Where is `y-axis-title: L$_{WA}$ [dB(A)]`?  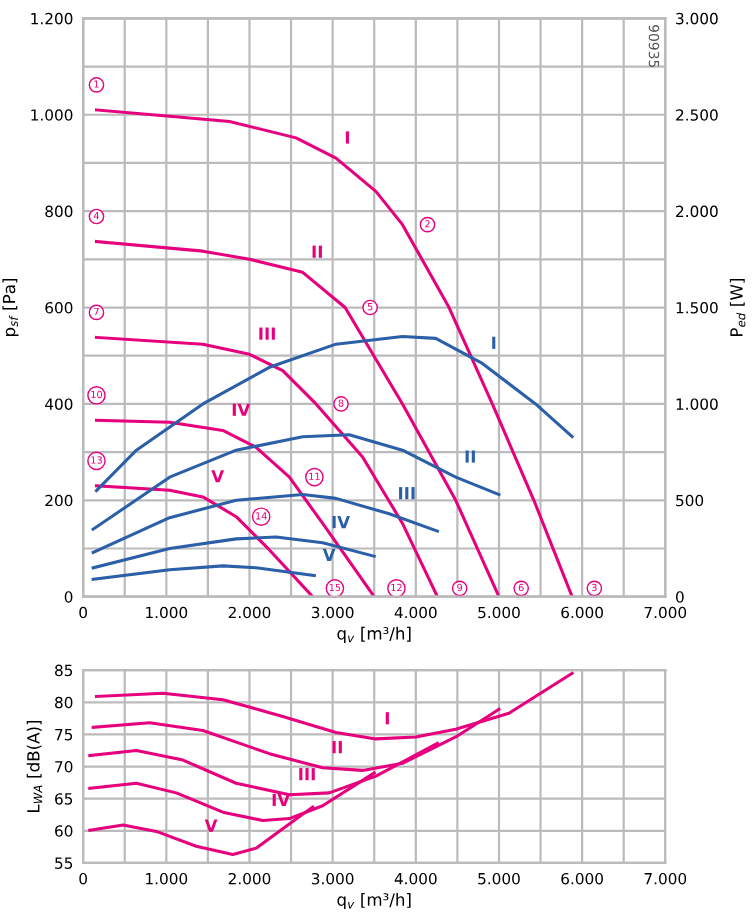 y-axis-title: L$_{WA}$ [dB(A)] is located at coordinates (34, 766).